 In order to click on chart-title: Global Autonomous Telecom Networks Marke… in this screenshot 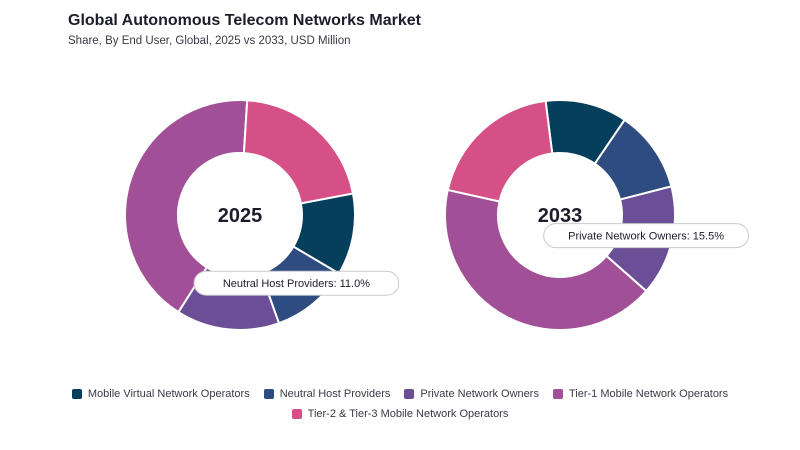, I will do `click(244, 20)`.